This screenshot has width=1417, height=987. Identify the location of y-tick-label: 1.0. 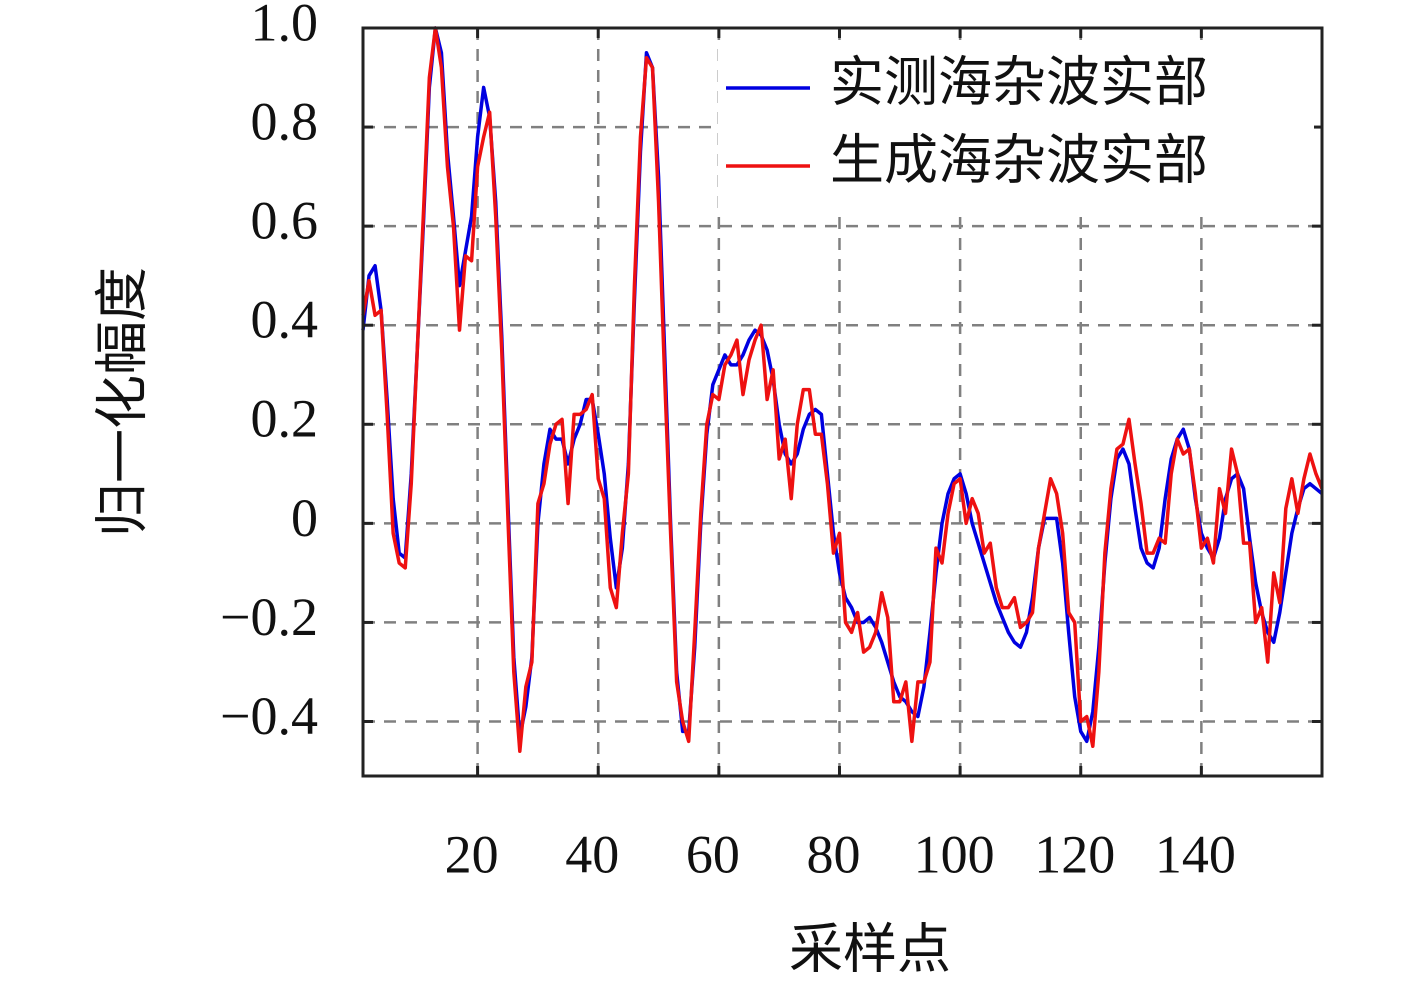
(285, 26).